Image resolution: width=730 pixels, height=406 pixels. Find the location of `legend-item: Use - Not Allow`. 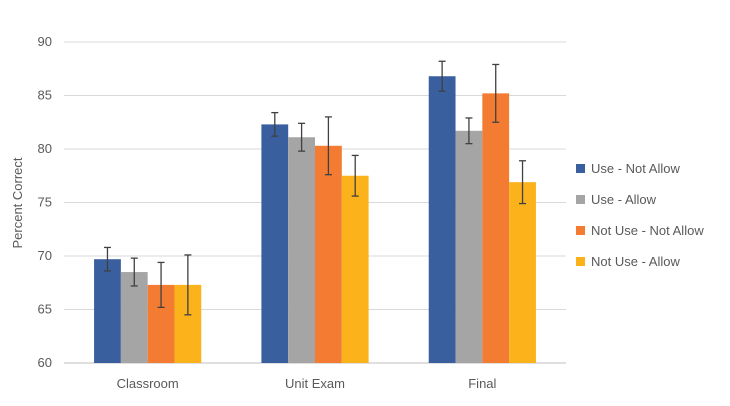

legend-item: Use - Not Allow is located at coordinates (640, 168).